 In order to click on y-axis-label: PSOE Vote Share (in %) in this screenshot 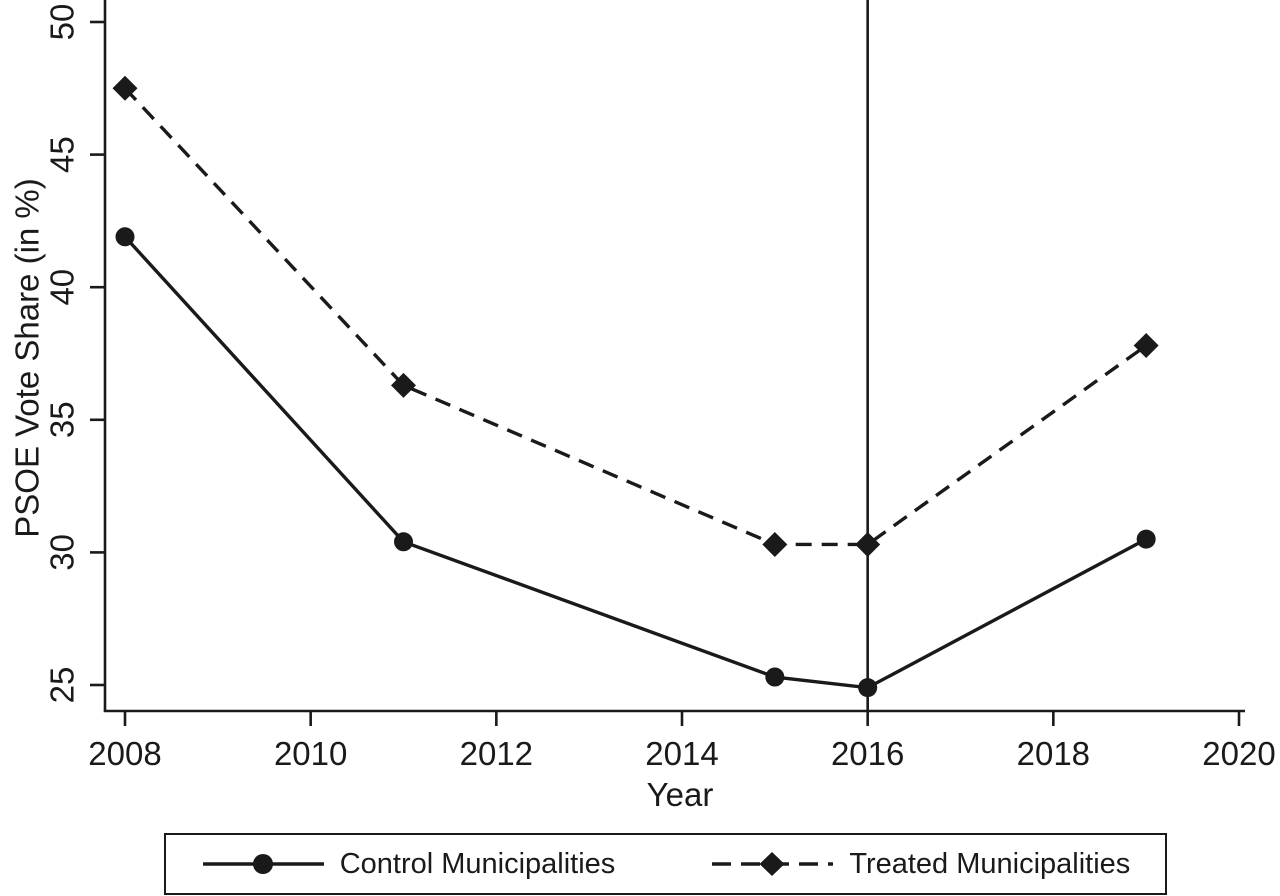, I will do `click(27, 358)`.